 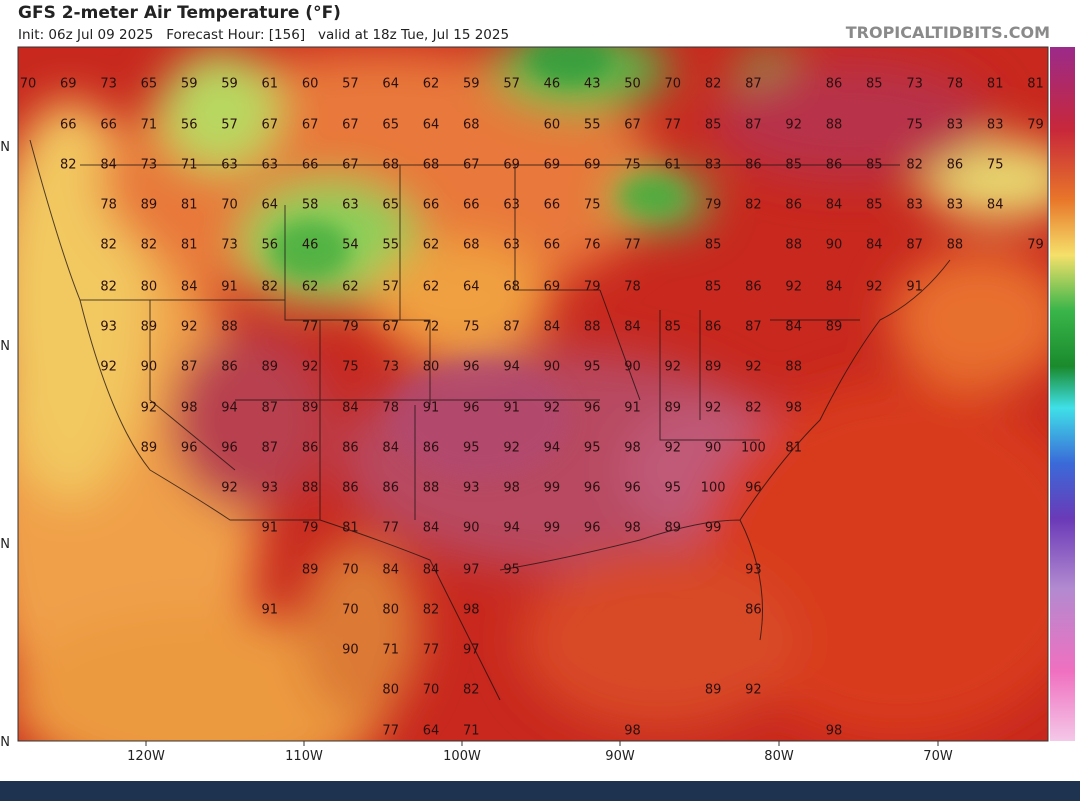 I want to click on lon-label: 120W, so click(x=146, y=756).